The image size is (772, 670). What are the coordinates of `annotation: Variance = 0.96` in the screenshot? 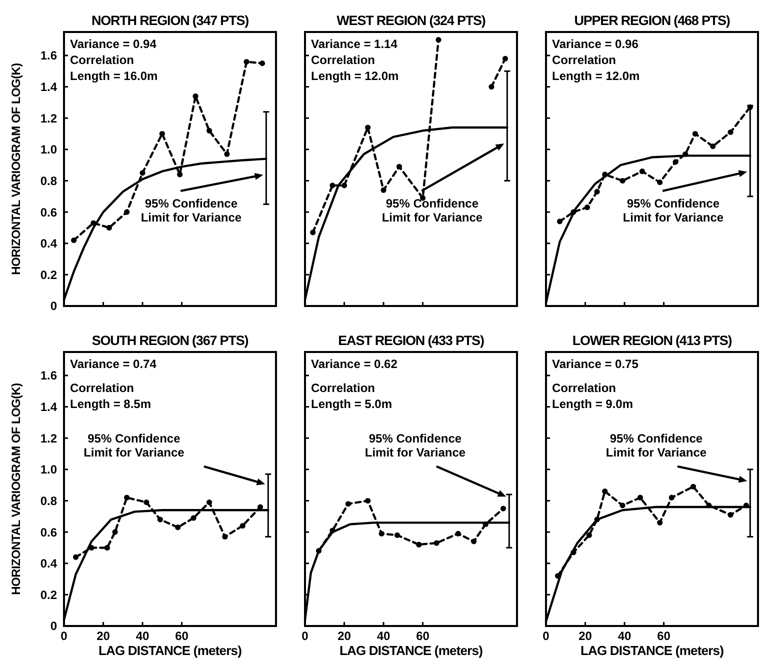 It's located at (595, 44).